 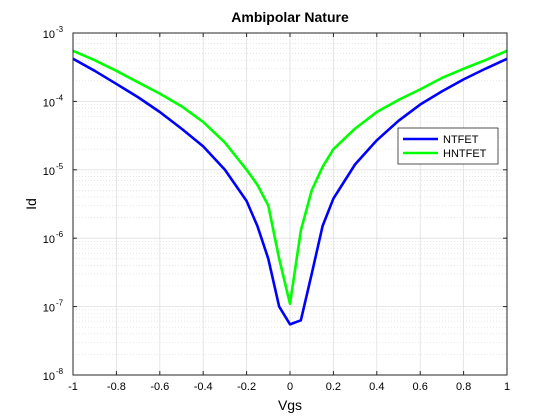 I want to click on legend-box, so click(x=448, y=146).